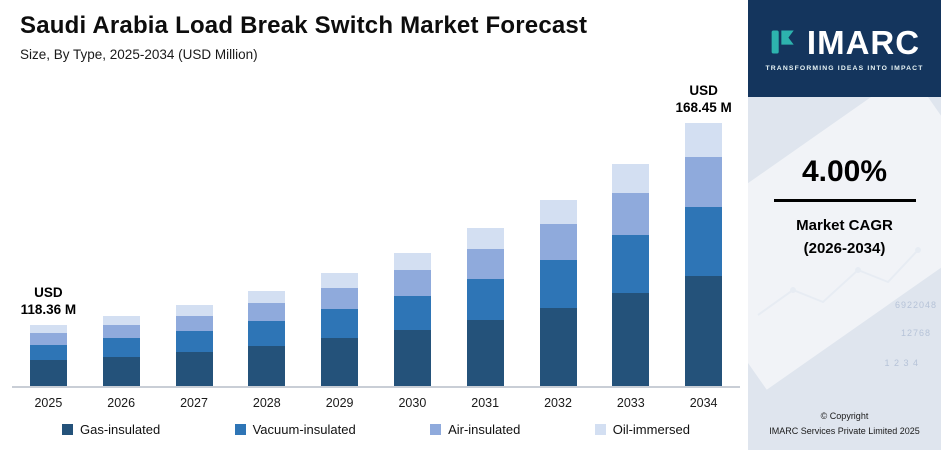 Image resolution: width=941 pixels, height=450 pixels. I want to click on value-annotation: USD 118.36 M, so click(48, 301).